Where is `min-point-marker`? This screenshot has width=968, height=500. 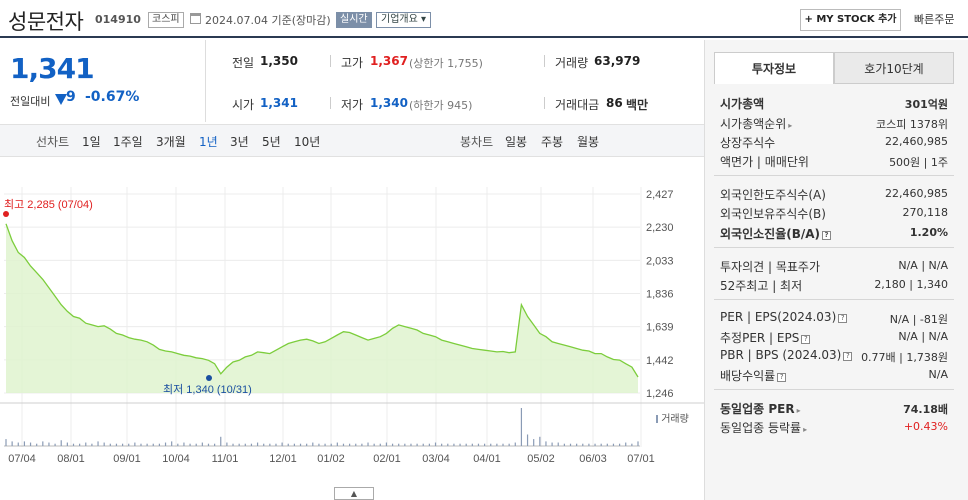
min-point-marker is located at coordinates (209, 378).